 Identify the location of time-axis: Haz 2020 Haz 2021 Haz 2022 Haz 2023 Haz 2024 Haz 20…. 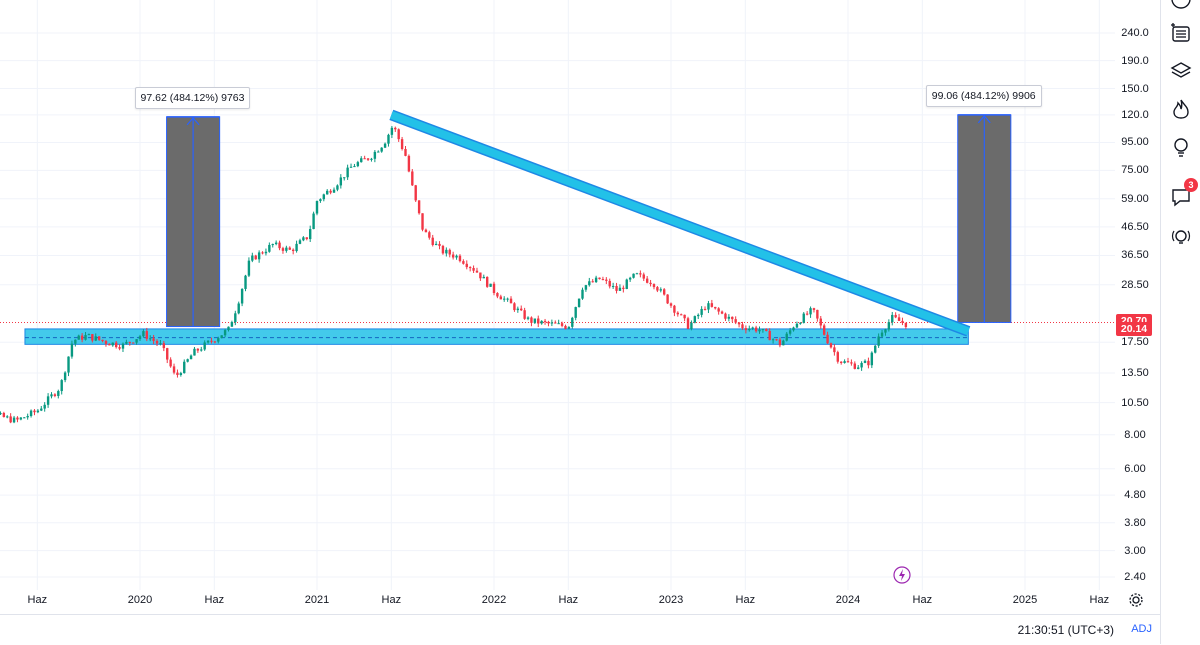
(557, 601).